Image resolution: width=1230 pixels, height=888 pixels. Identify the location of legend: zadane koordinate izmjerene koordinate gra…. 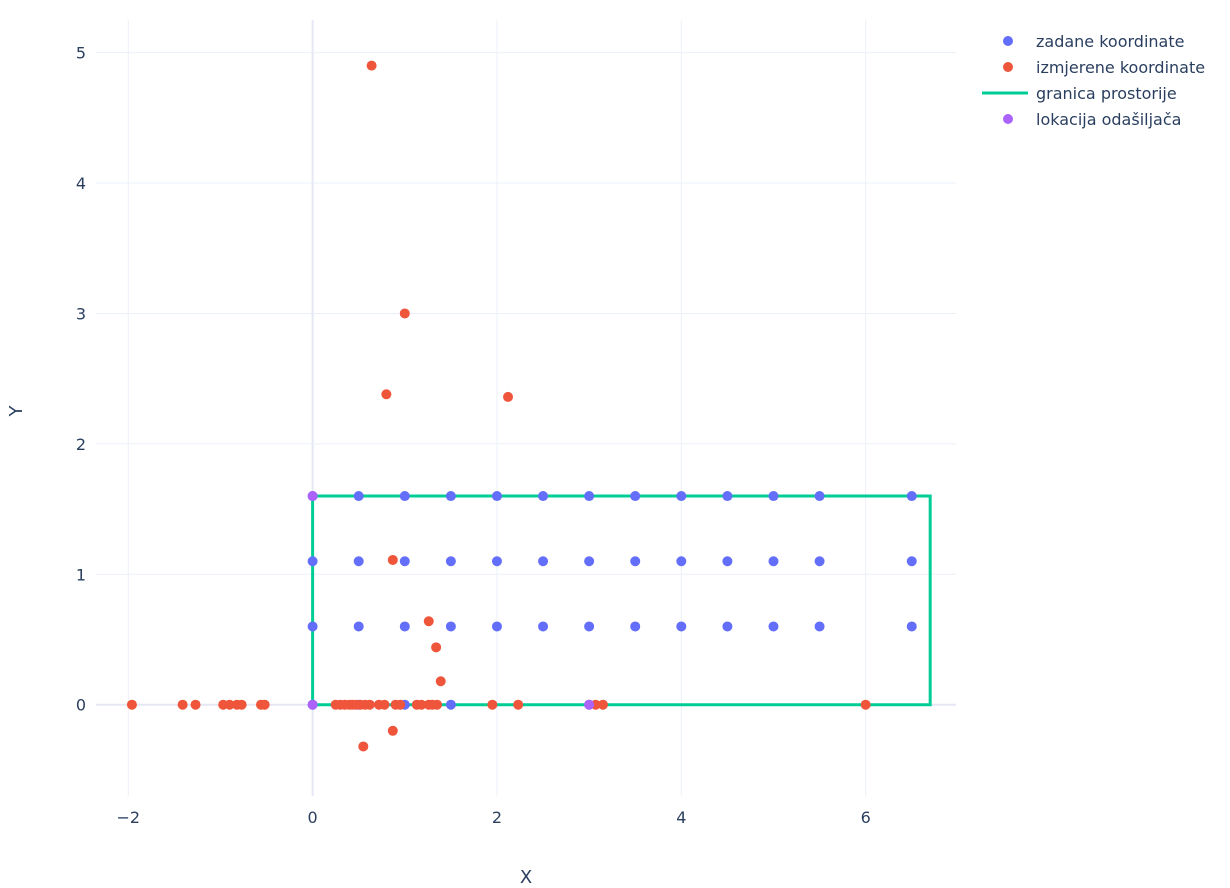
(1093, 80).